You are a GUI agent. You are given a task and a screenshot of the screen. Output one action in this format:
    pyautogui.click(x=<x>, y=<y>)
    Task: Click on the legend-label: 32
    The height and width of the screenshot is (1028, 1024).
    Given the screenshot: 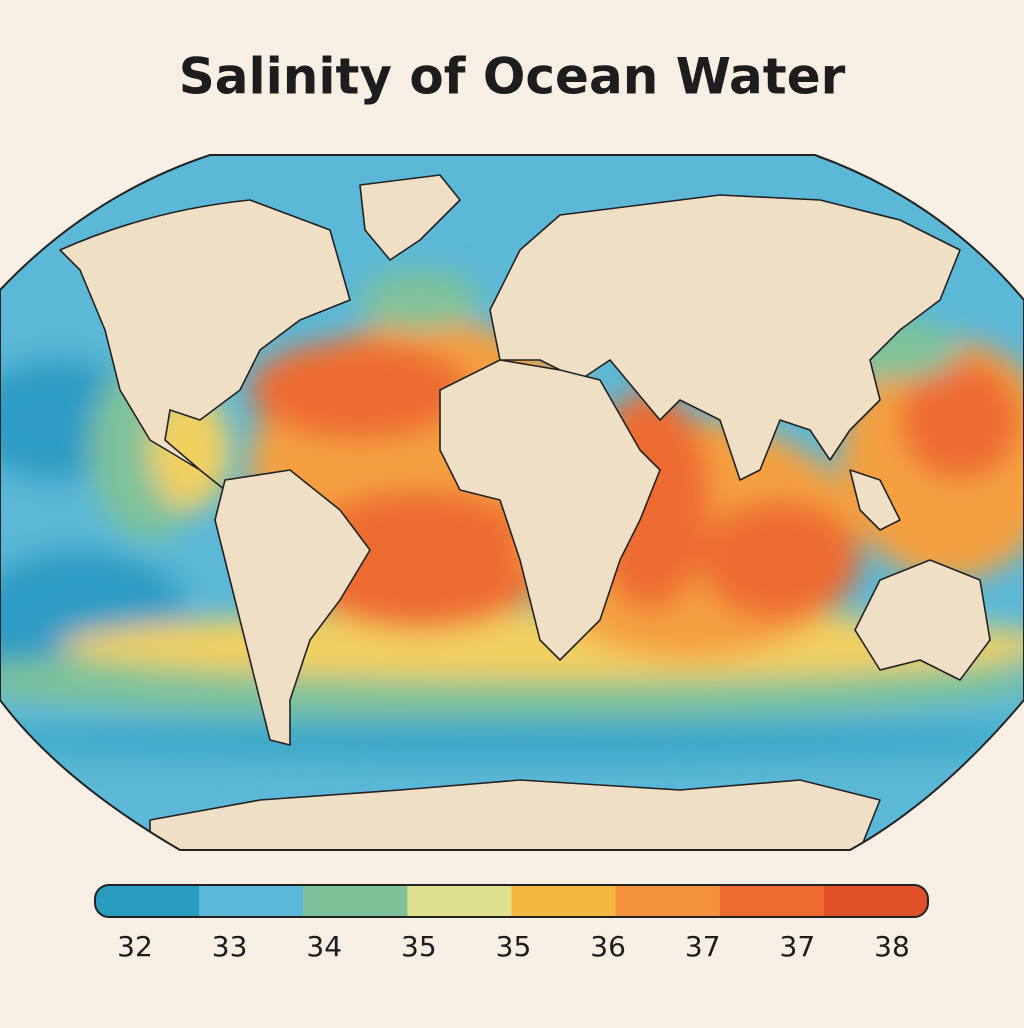 What is the action you would take?
    pyautogui.click(x=135, y=946)
    